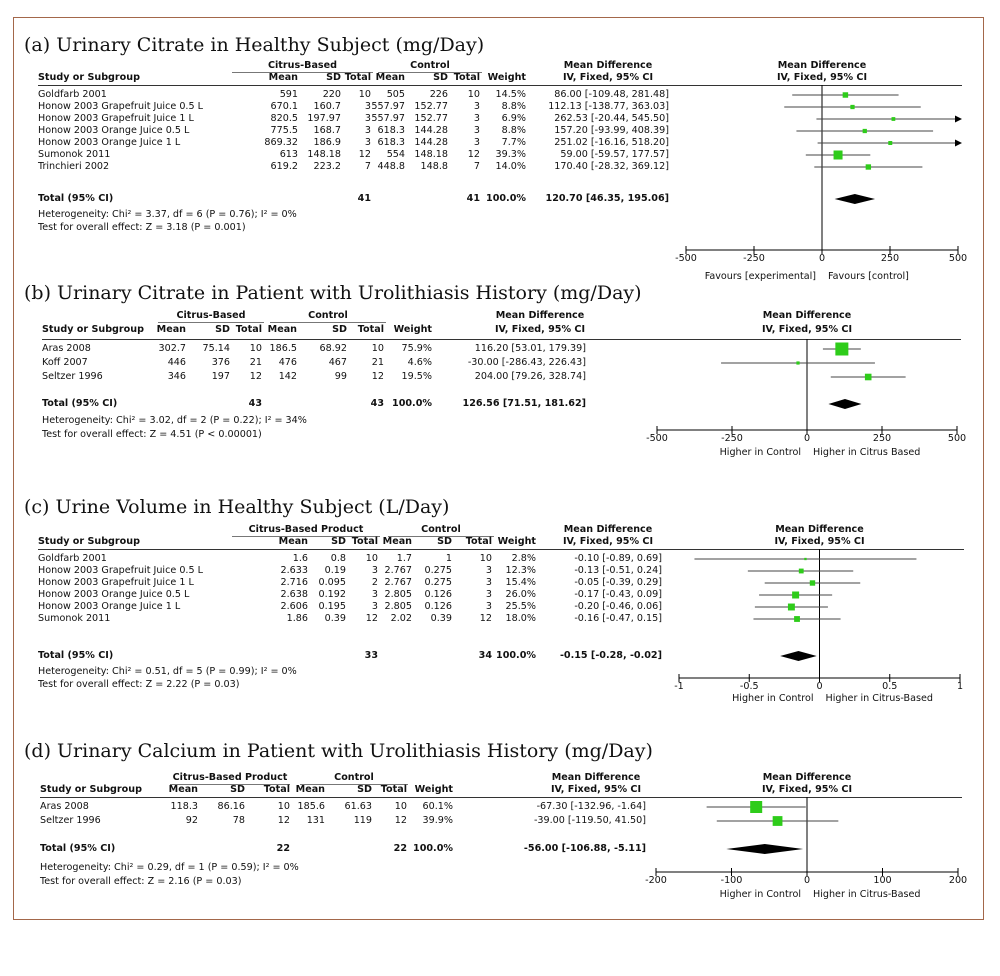 The width and height of the screenshot is (1000, 976). I want to click on x-tick-label: 200, so click(904, 881).